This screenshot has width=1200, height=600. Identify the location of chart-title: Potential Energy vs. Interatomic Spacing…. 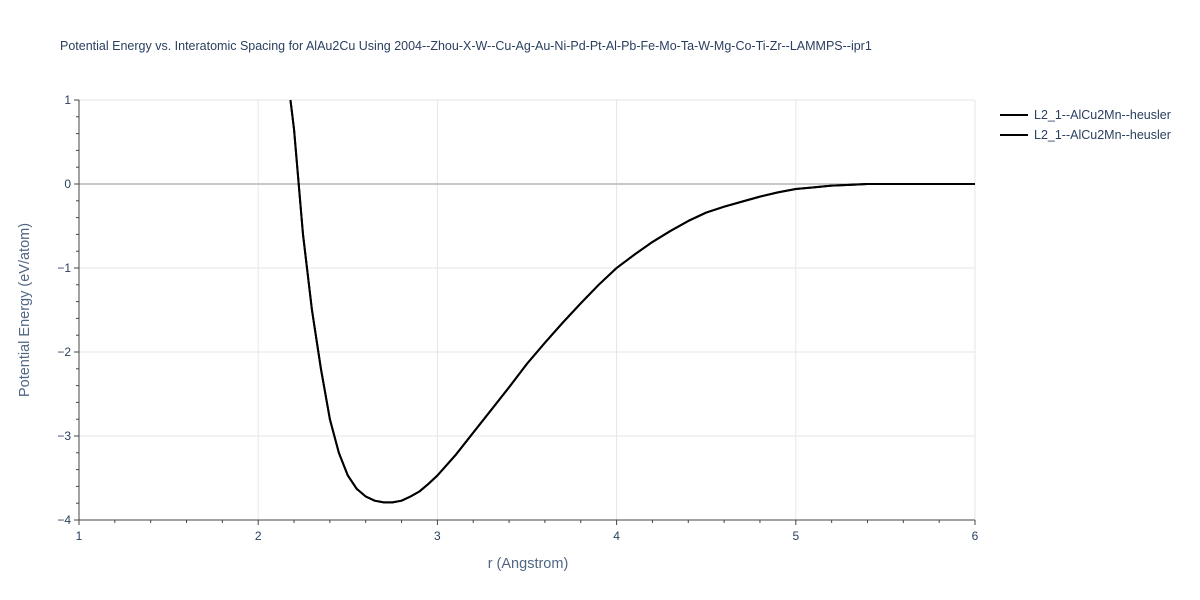
(466, 46).